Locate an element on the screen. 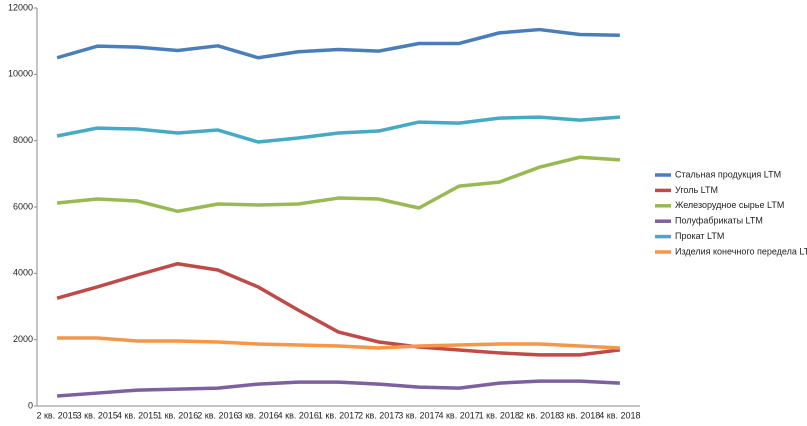  x-tick-label: 4 кв. 2017 is located at coordinates (458, 415).